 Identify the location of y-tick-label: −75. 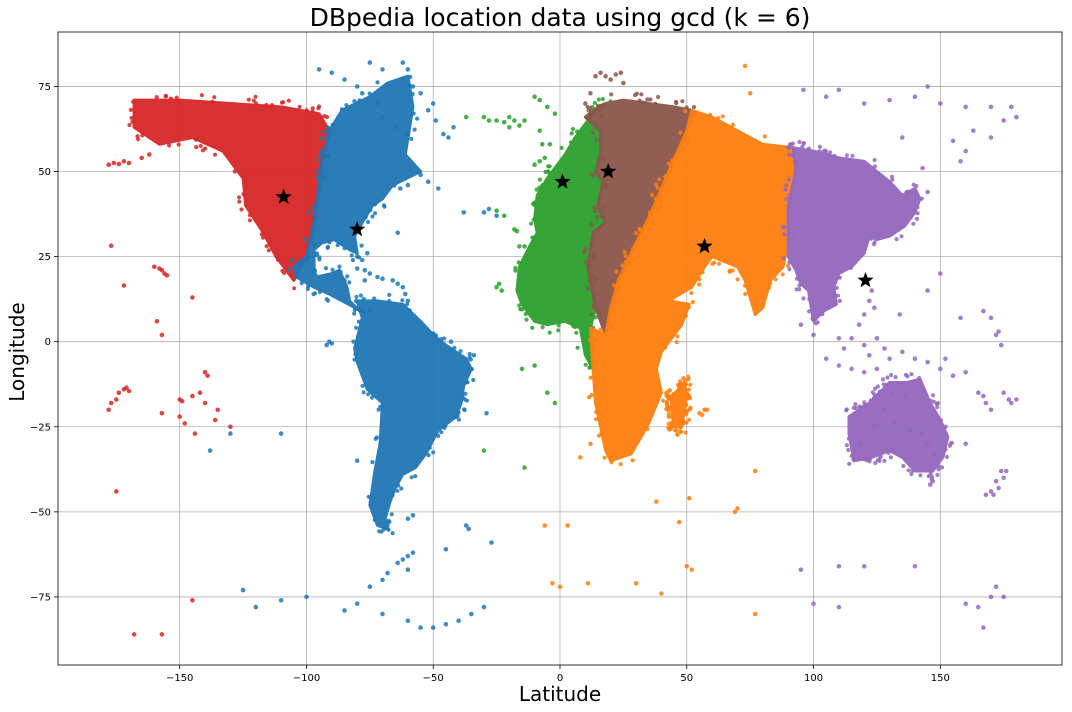
(40, 597).